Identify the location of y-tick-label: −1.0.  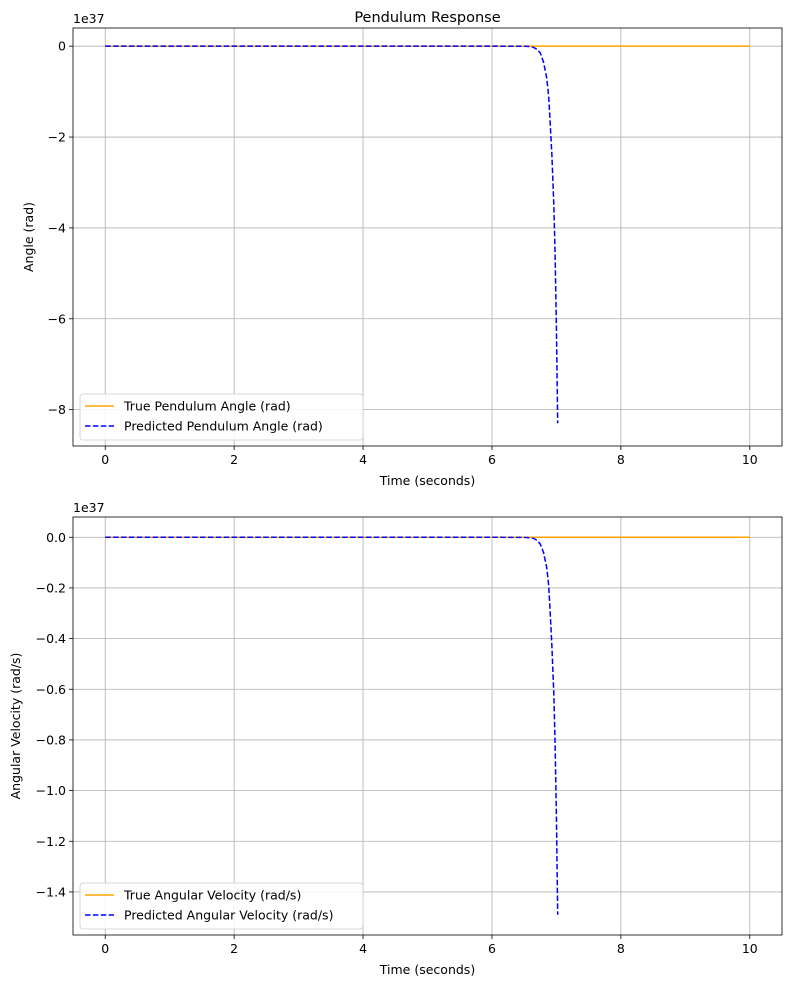
(51, 790).